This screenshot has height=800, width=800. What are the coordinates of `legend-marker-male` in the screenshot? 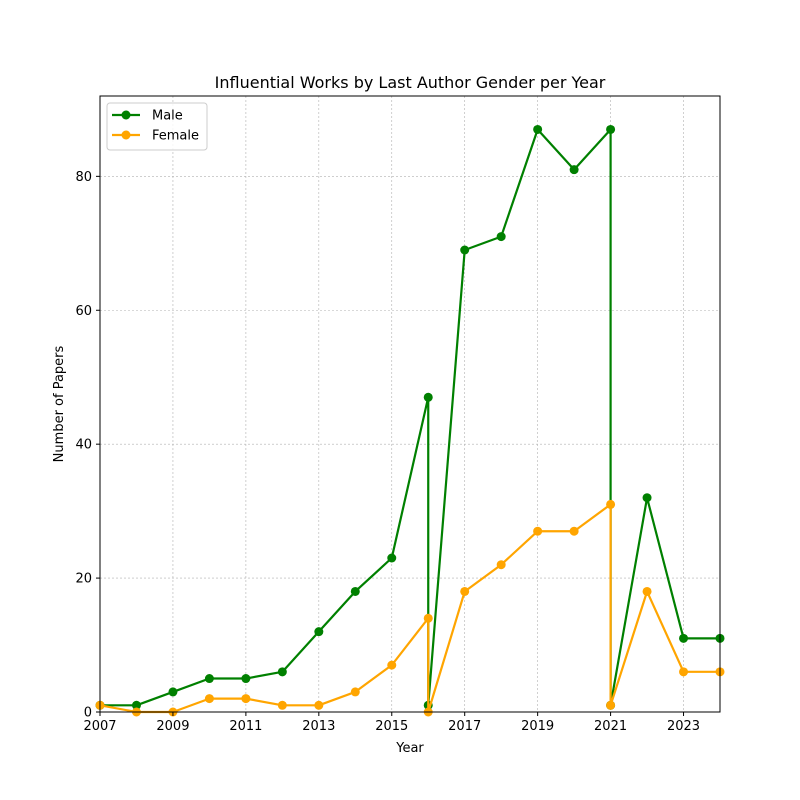 It's located at (126, 115).